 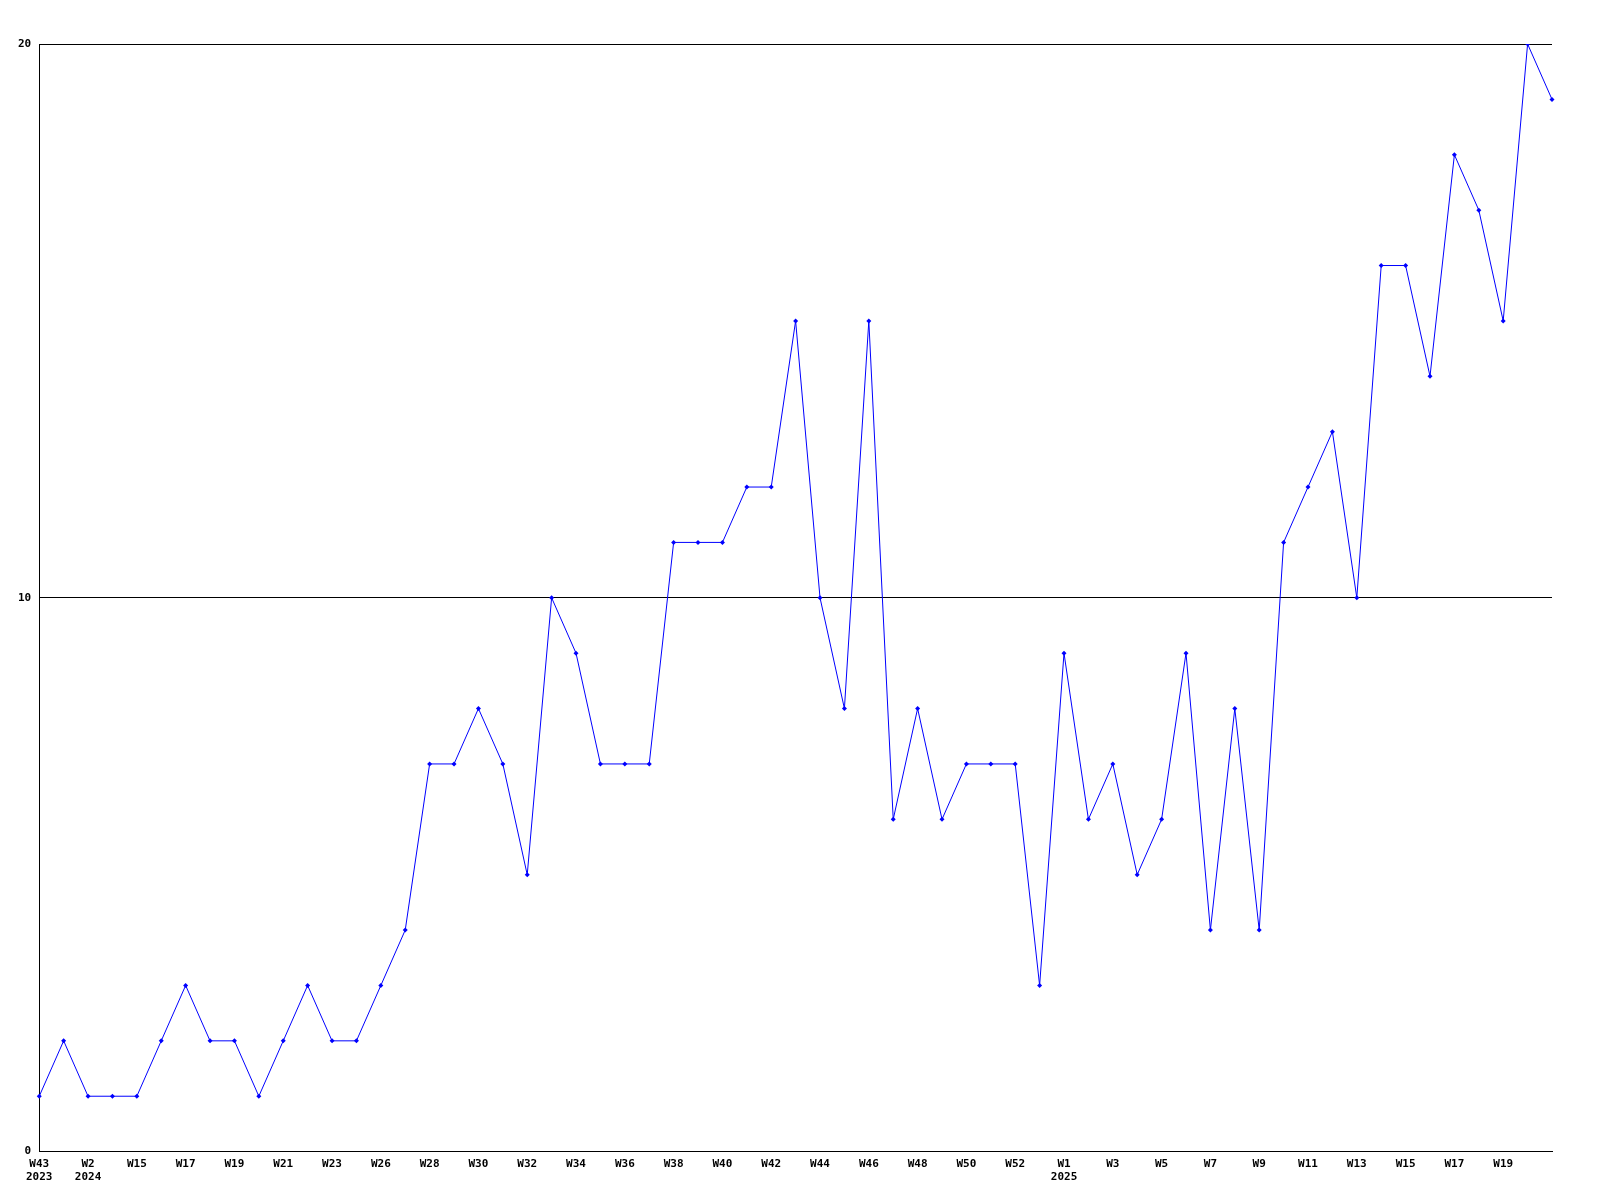 What do you see at coordinates (820, 1164) in the screenshot?
I see `x-tick-label: W44` at bounding box center [820, 1164].